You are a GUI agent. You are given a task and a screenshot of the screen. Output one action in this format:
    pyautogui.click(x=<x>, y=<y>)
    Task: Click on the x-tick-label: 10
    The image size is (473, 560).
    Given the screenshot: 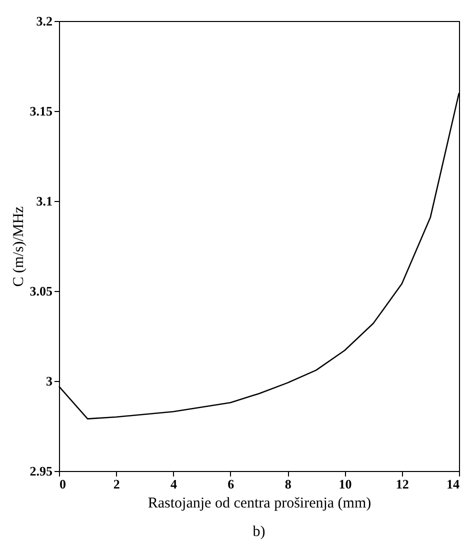 What is the action you would take?
    pyautogui.click(x=345, y=484)
    